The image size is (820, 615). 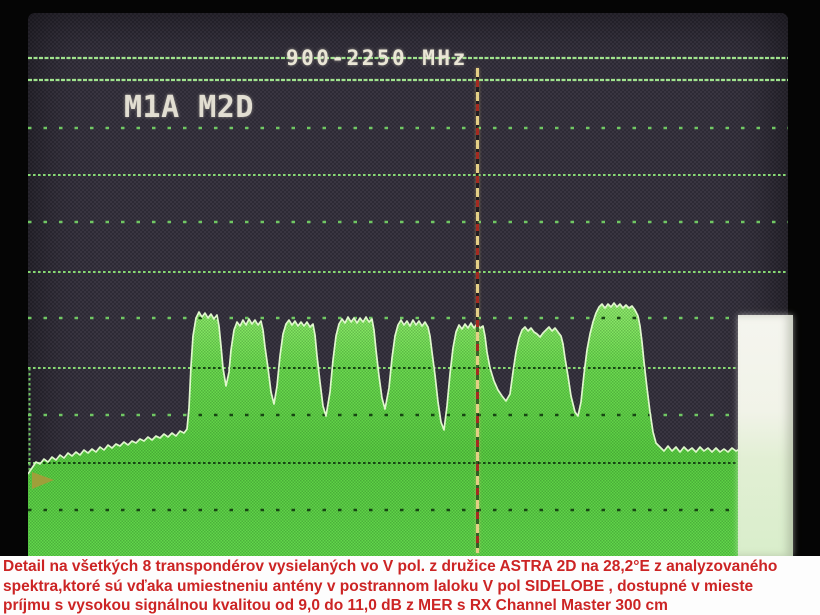 I want to click on overexposed-white-block, so click(x=765, y=435).